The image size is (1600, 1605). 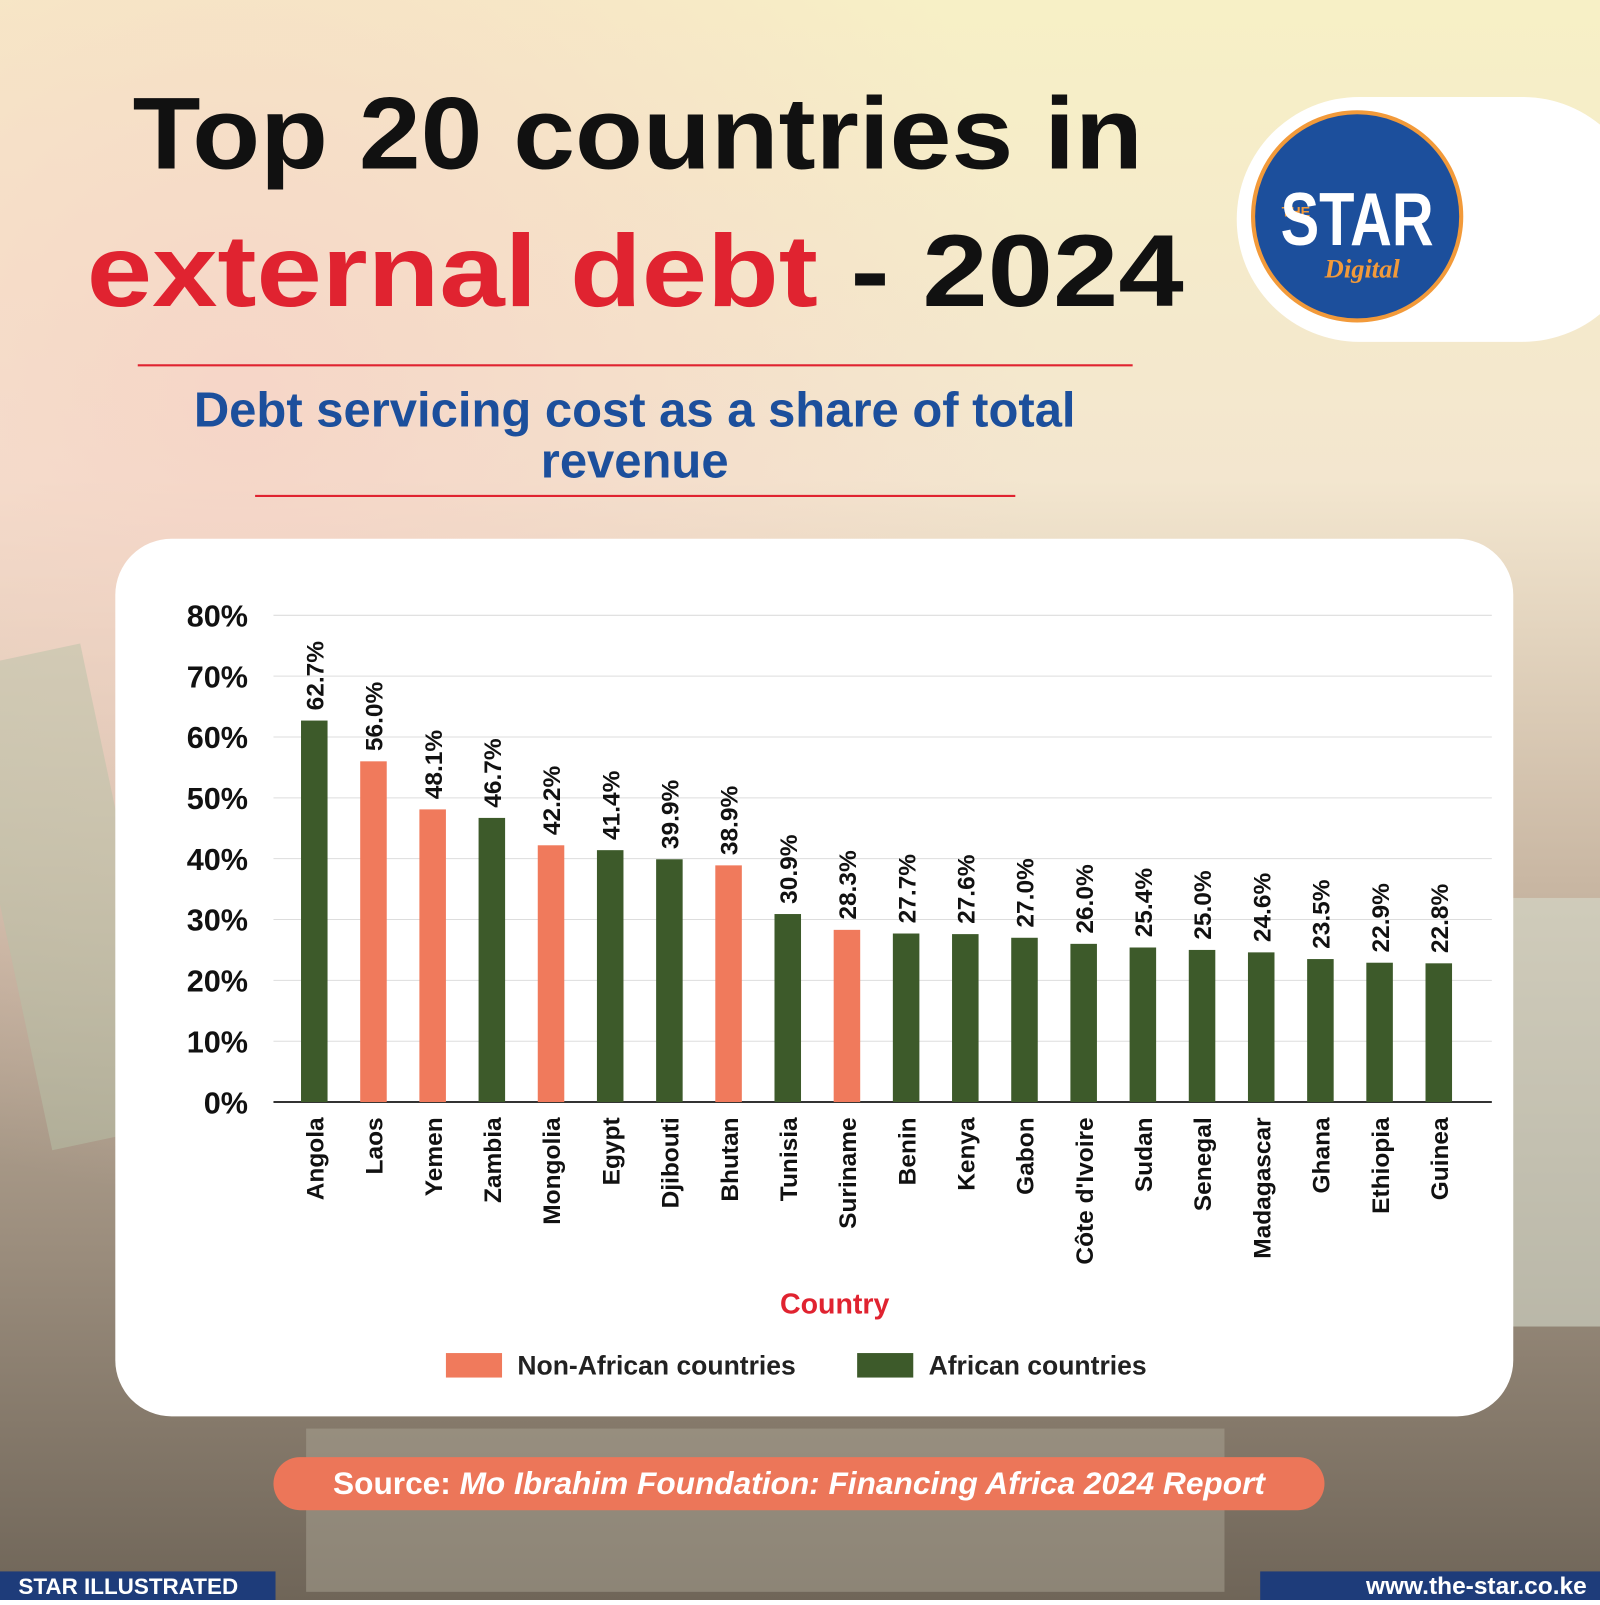 I want to click on value-label: 25.4%, so click(x=1144, y=903).